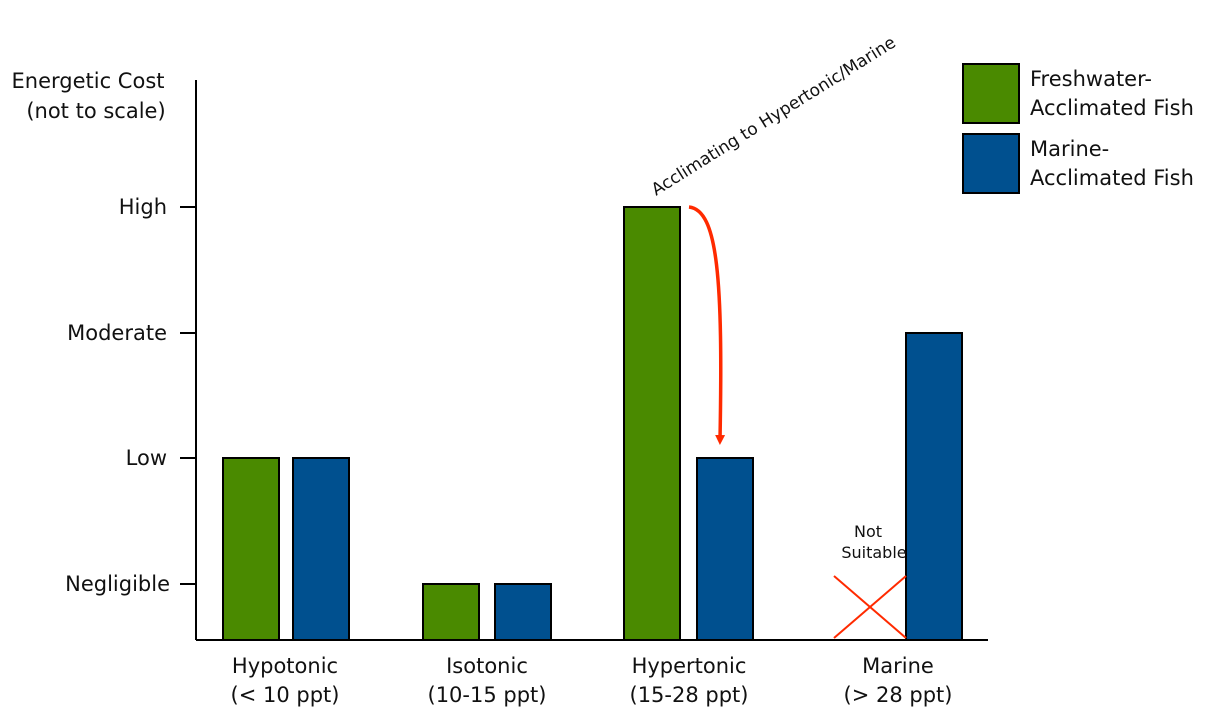 Image resolution: width=1211 pixels, height=711 pixels. Describe the element at coordinates (285, 695) in the screenshot. I see `x-label-hypotonic-range: (< 10 ppt)` at that location.